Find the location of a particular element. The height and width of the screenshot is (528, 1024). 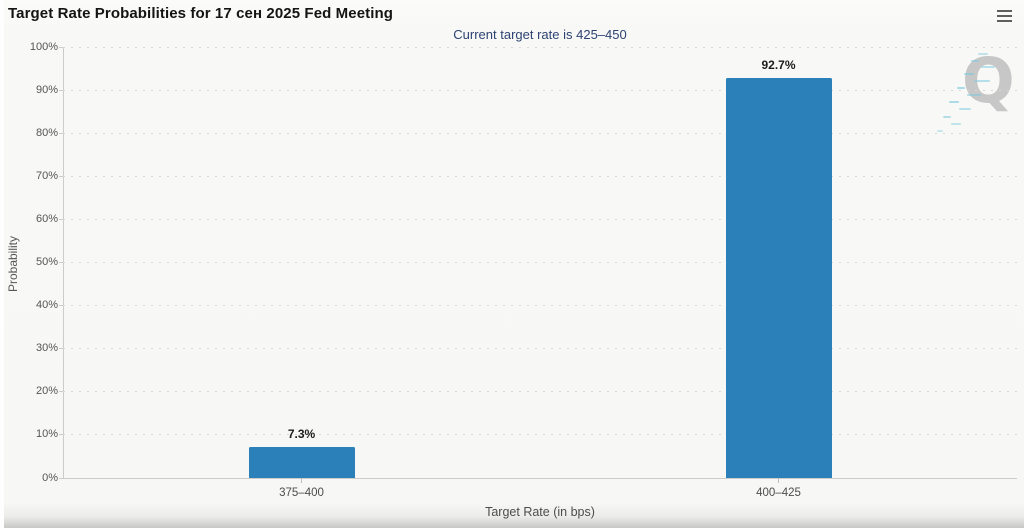

y-tick-label: 90% is located at coordinates (46, 89).